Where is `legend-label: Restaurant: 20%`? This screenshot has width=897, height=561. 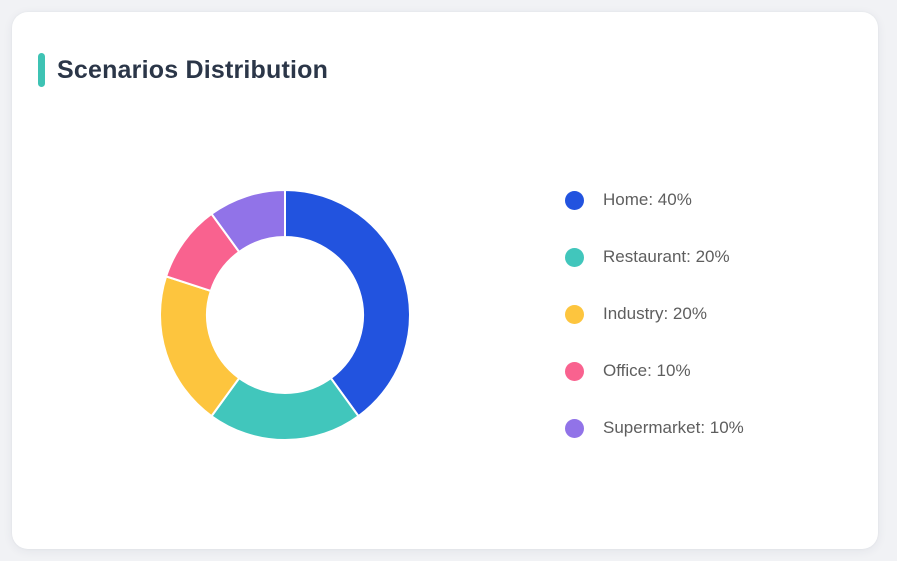 legend-label: Restaurant: 20% is located at coordinates (666, 256).